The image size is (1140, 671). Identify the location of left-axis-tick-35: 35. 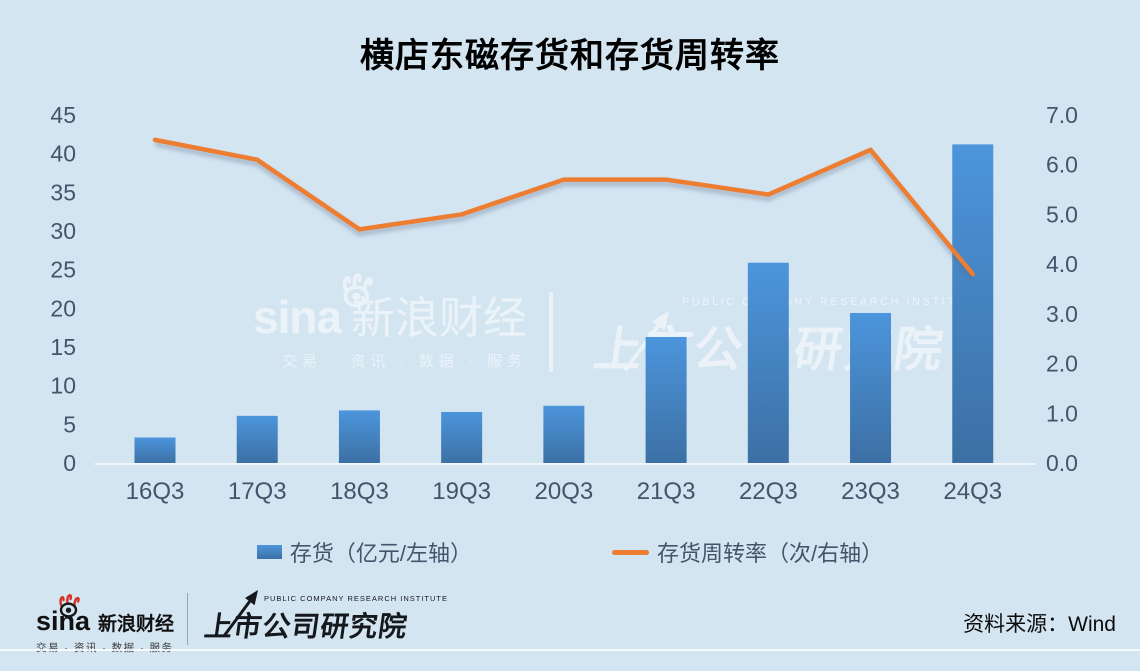
(63, 192).